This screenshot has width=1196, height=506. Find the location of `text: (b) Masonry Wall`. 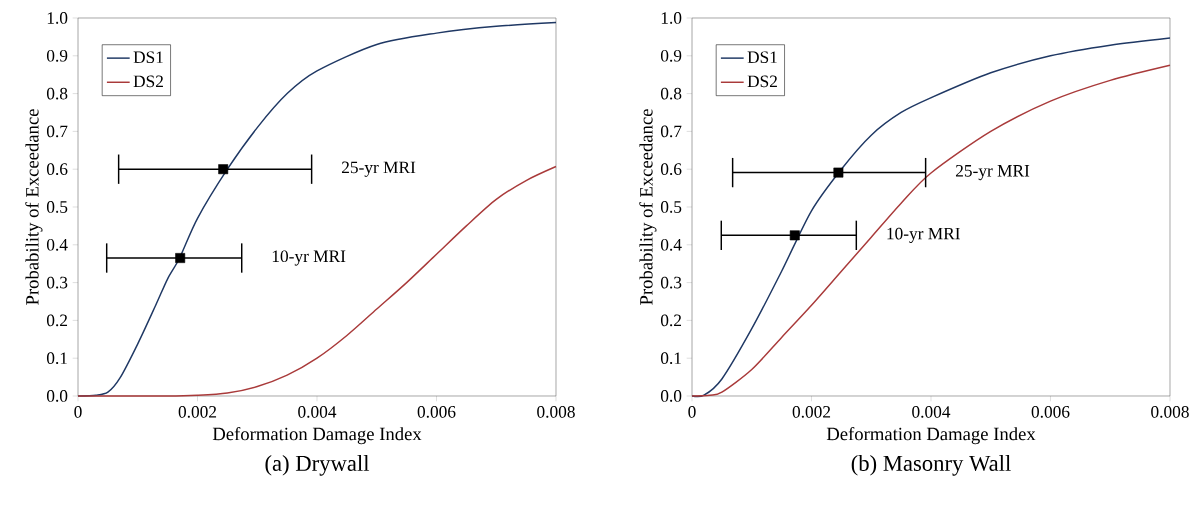

text: (b) Masonry Wall is located at coordinates (931, 465).